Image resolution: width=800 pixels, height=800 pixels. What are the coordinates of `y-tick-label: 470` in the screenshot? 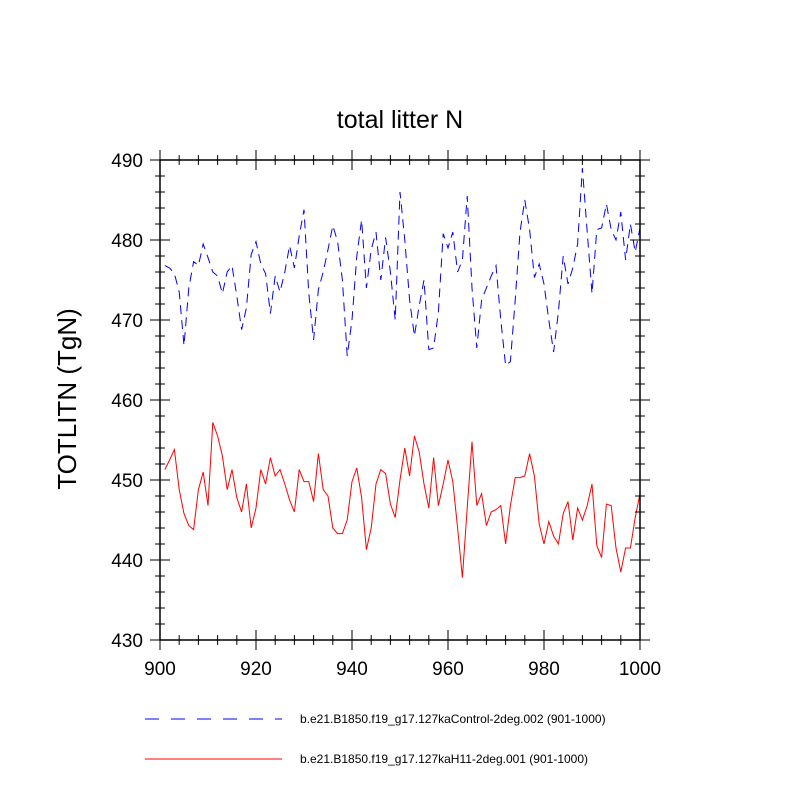 It's located at (127, 321).